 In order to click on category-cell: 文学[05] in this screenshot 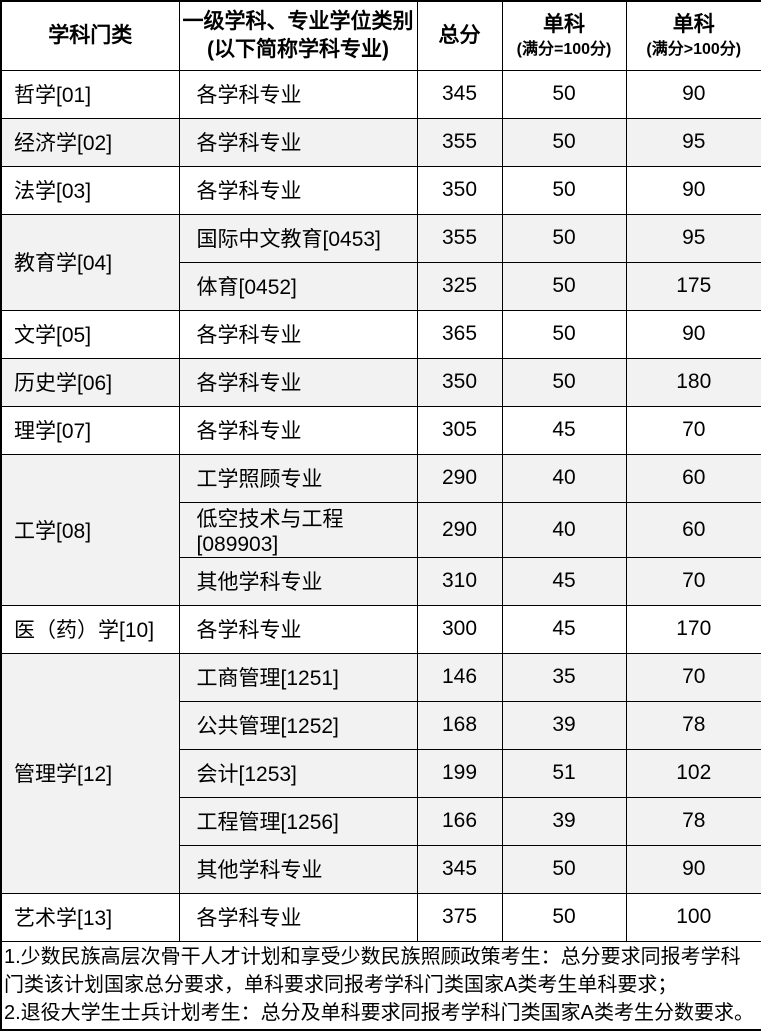, I will do `click(90, 334)`.